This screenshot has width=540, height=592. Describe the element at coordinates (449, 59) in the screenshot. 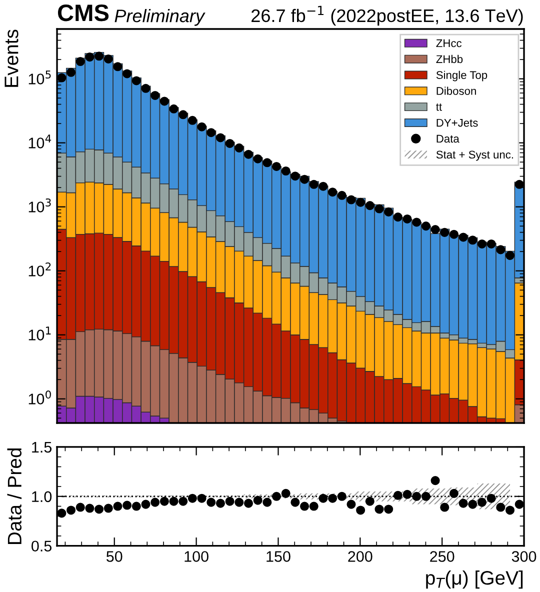

I see `legend-label: ZHbb` at that location.